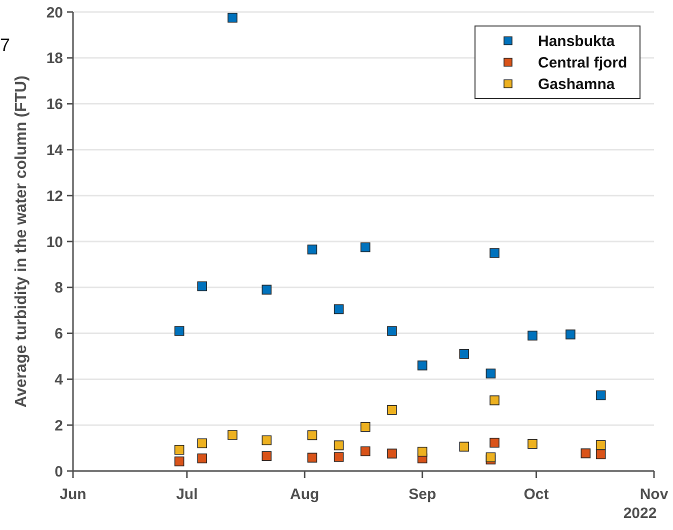  What do you see at coordinates (54, 105) in the screenshot?
I see `y-tick-label: 16` at bounding box center [54, 105].